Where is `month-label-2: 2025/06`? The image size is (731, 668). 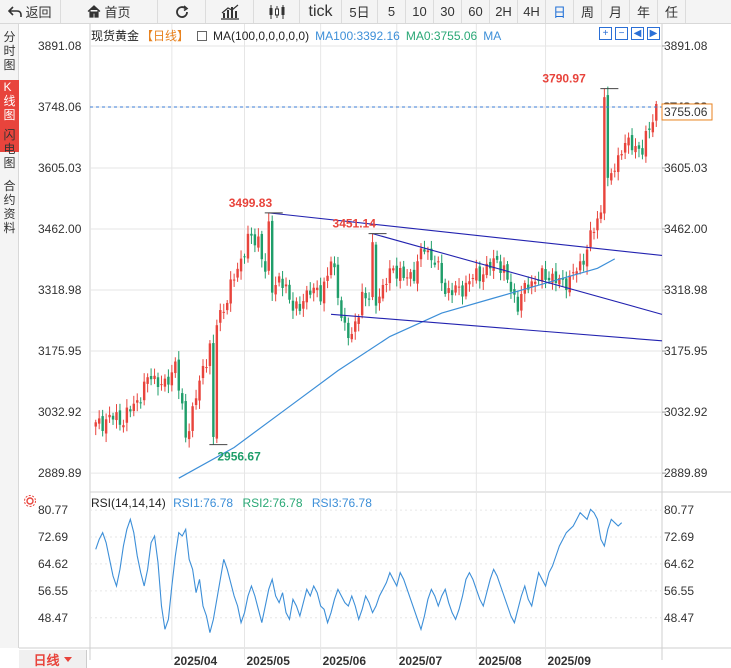 month-label-2: 2025/06 is located at coordinates (345, 661).